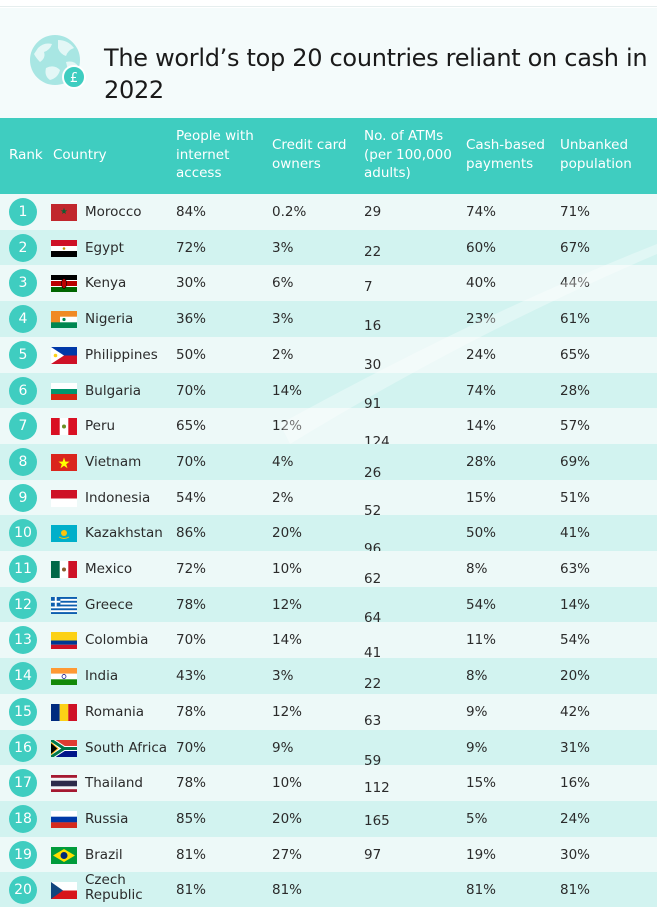 This screenshot has width=657, height=907. I want to click on table-row: 13 Colombia 70% 14% 41 11% 54%, so click(328, 641).